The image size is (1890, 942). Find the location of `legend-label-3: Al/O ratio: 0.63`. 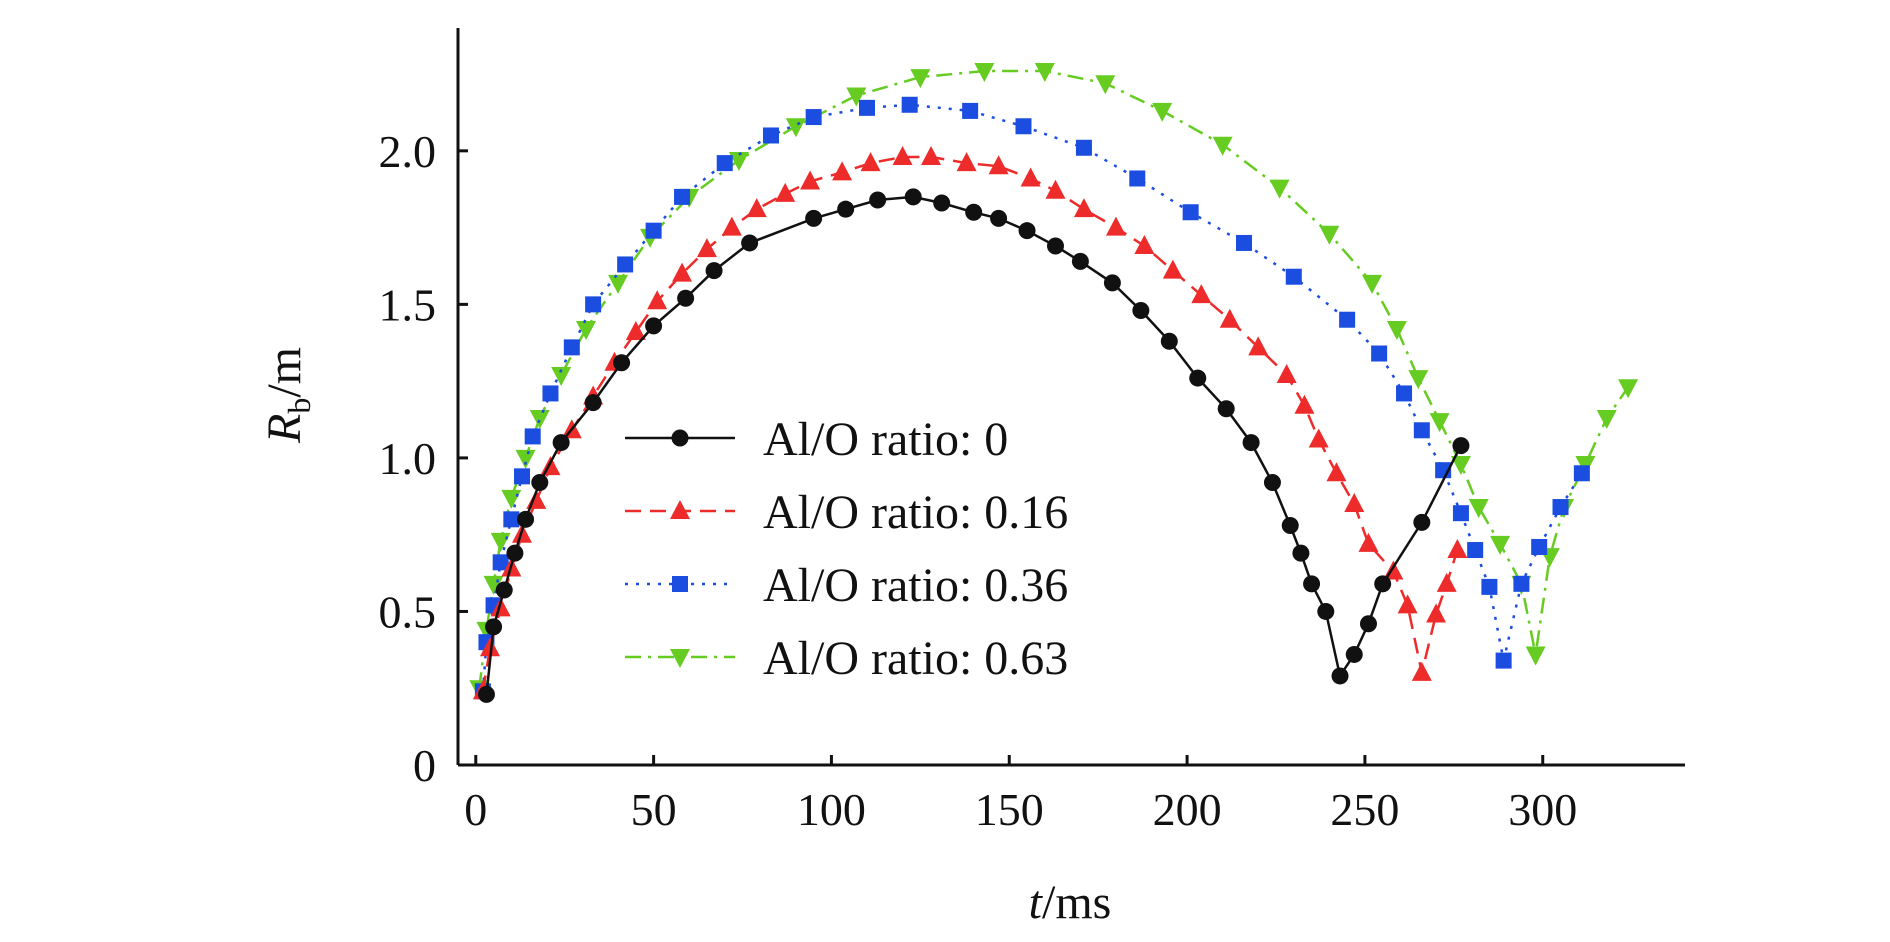

legend-label-3: Al/O ratio: 0.63 is located at coordinates (915, 658).